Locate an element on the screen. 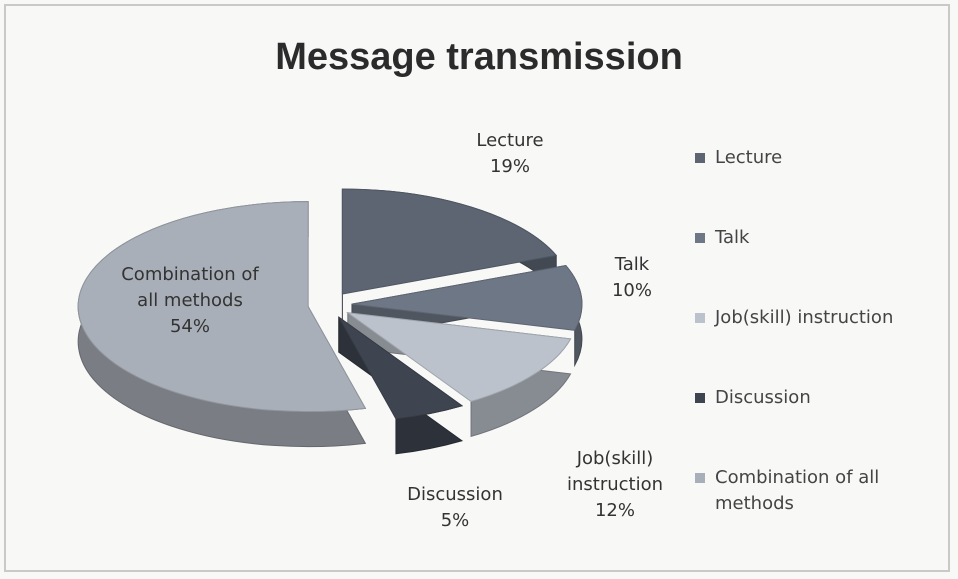 This screenshot has height=579, width=958. data-label-value: 5% is located at coordinates (455, 521).